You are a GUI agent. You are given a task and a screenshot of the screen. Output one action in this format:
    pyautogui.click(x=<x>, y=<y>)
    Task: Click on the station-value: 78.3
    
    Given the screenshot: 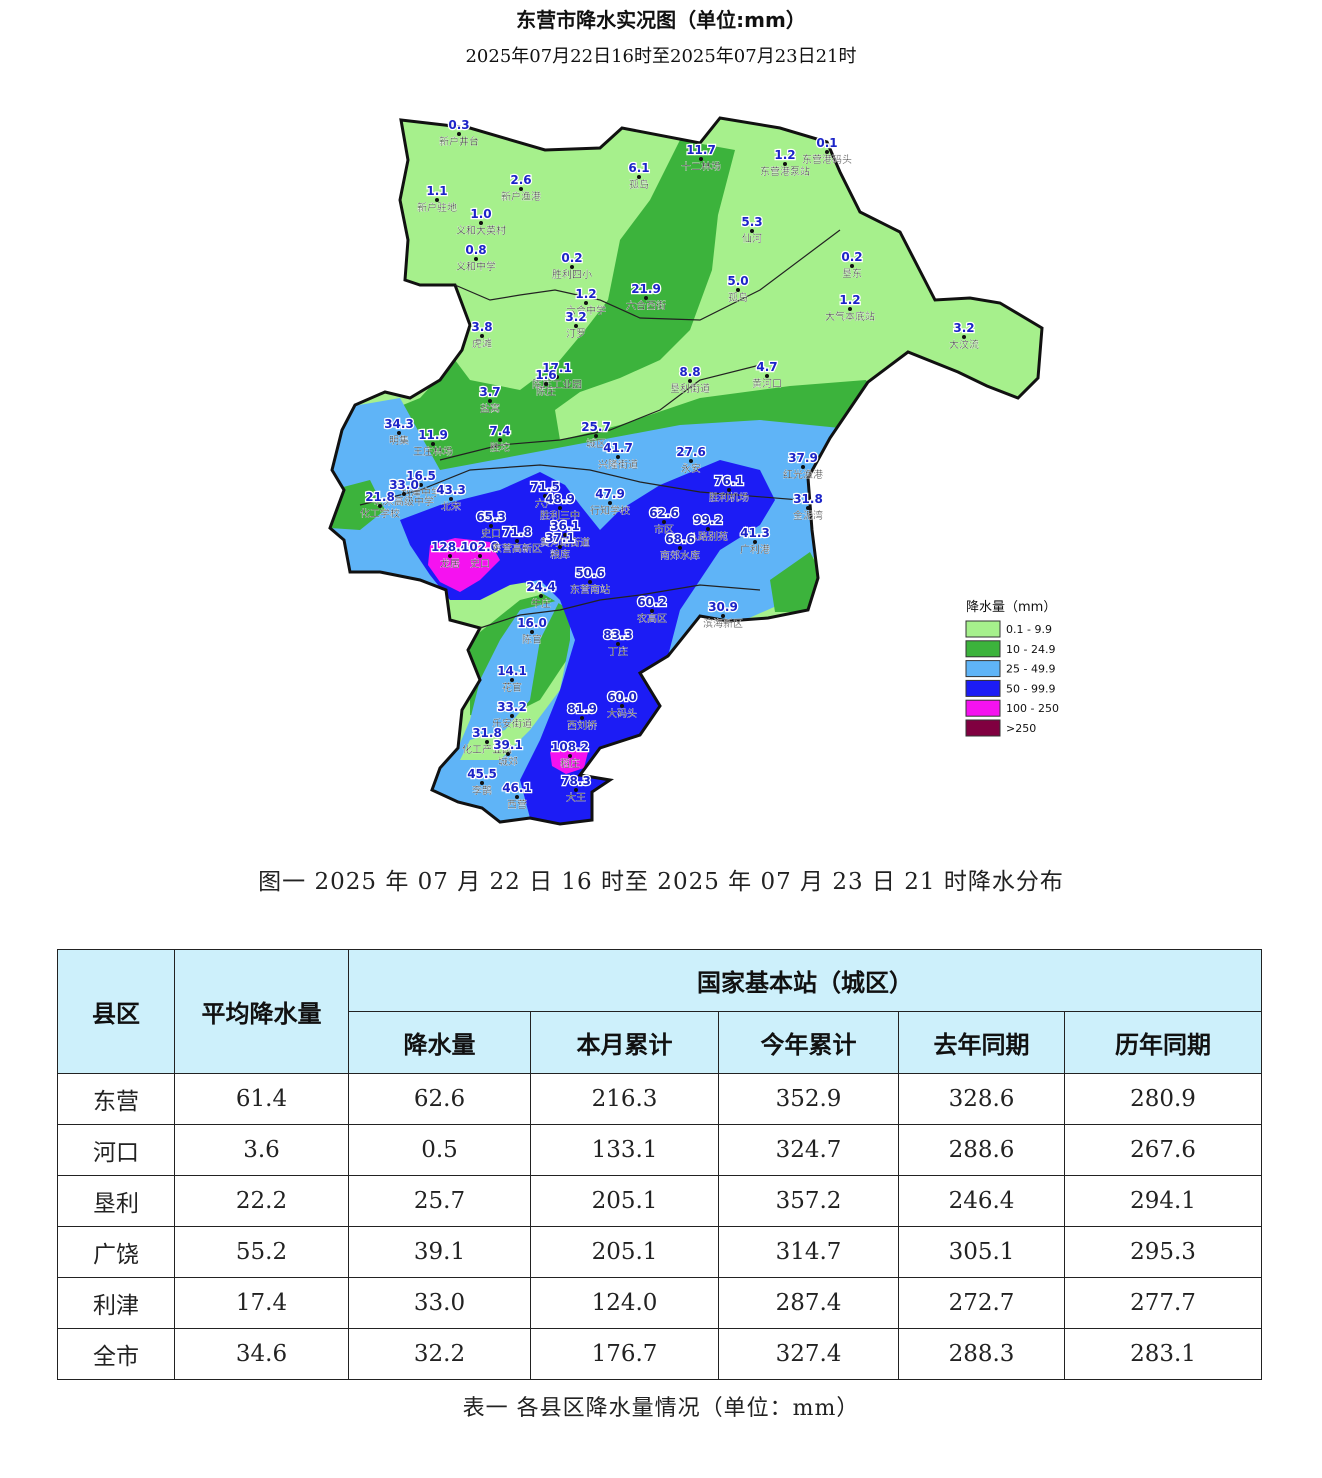 What is the action you would take?
    pyautogui.click(x=576, y=781)
    